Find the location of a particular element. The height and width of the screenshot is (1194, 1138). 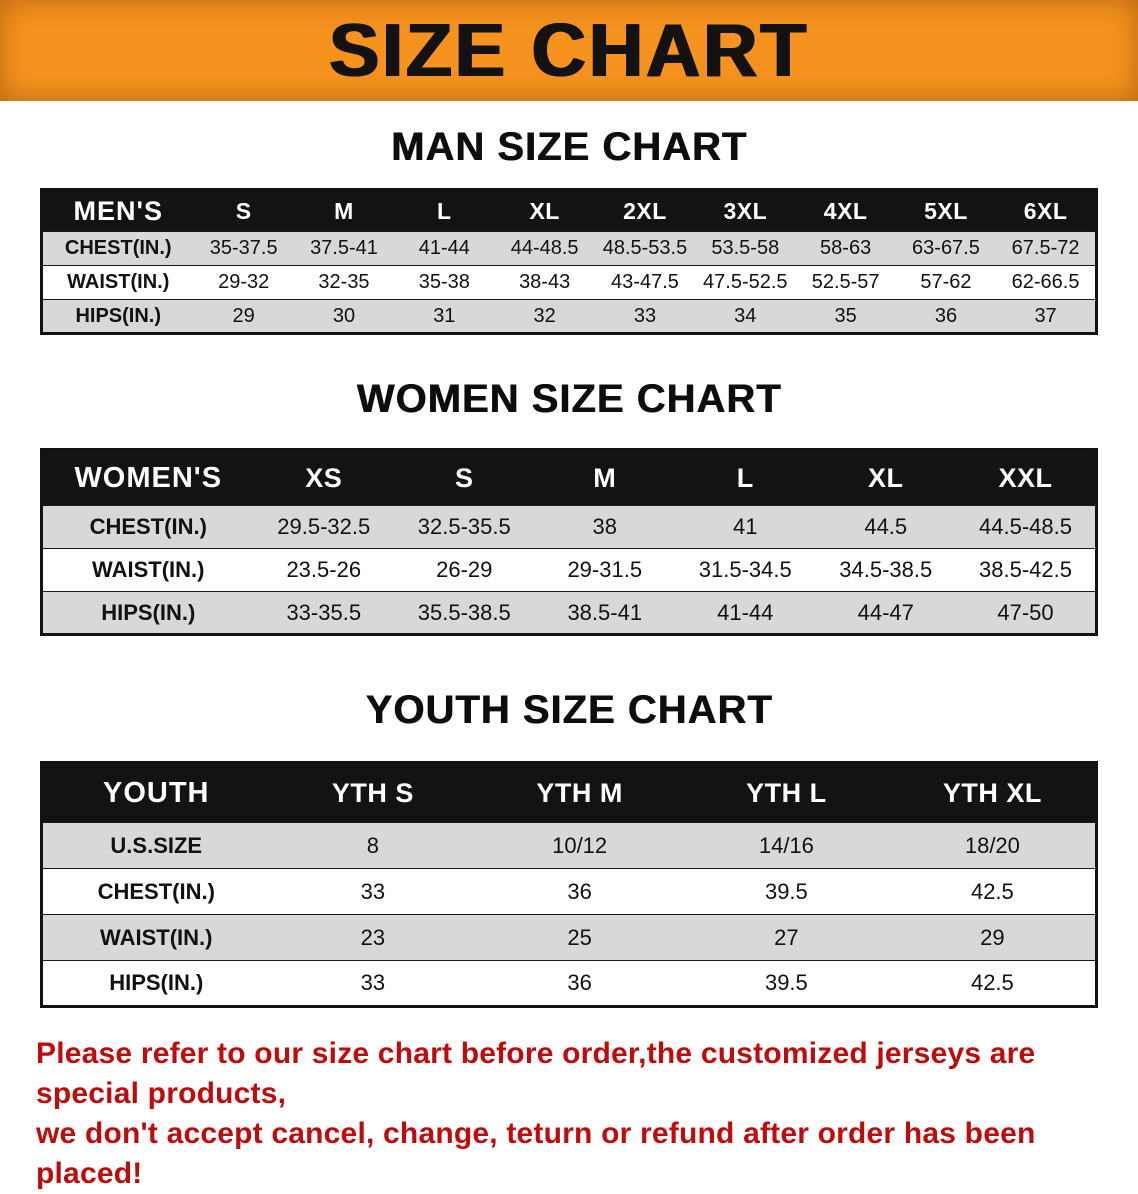

size-value: 33-35.5 is located at coordinates (323, 613).